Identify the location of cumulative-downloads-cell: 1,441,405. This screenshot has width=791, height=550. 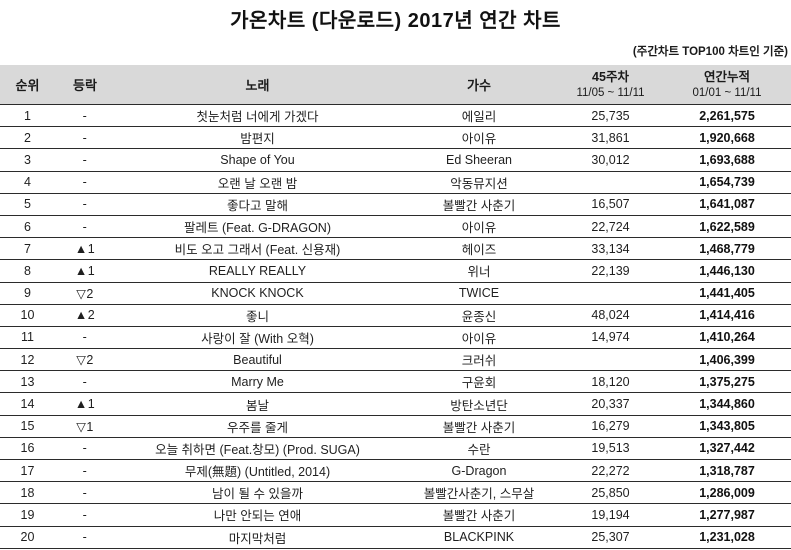
(727, 293).